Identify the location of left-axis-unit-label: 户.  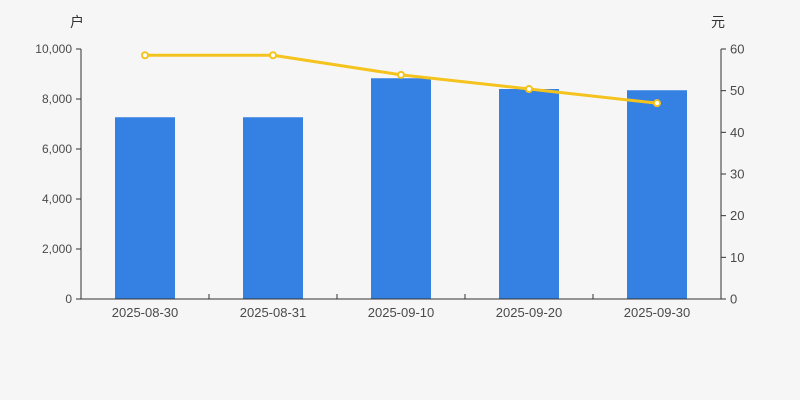
(77, 22).